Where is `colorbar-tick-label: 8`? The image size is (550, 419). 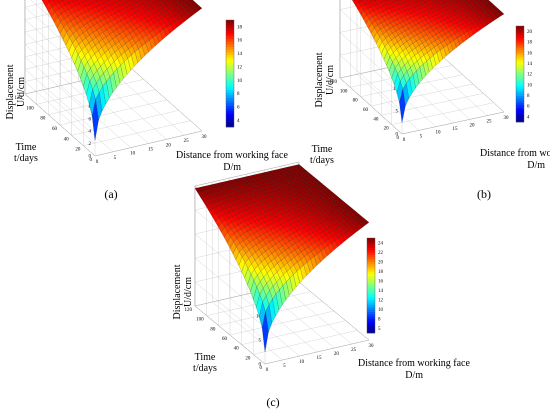
colorbar-tick-label: 8 is located at coordinates (238, 94).